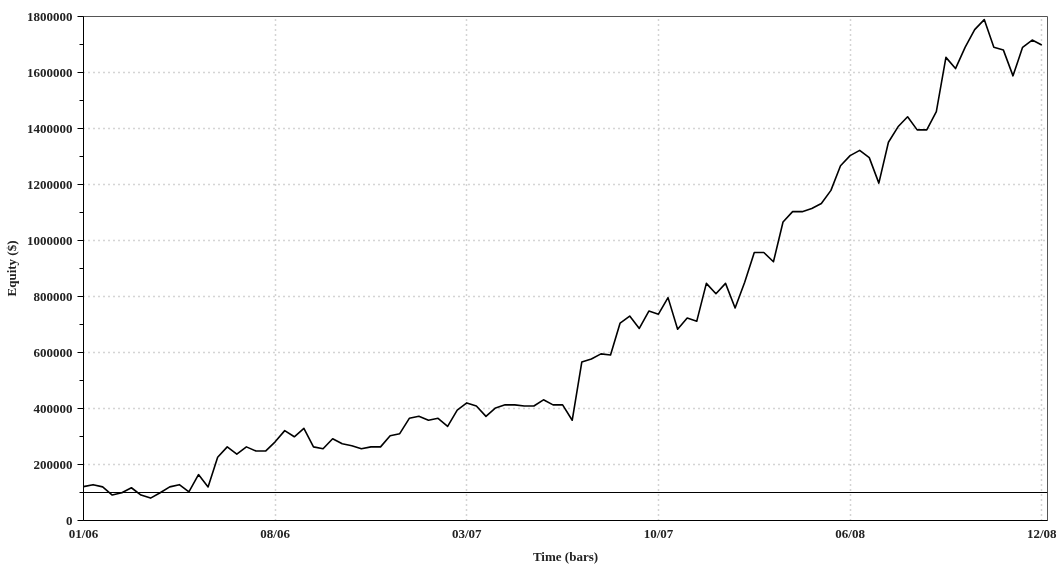 This screenshot has height=566, width=1061. Describe the element at coordinates (275, 533) in the screenshot. I see `x-tick-label: 08/06` at that location.